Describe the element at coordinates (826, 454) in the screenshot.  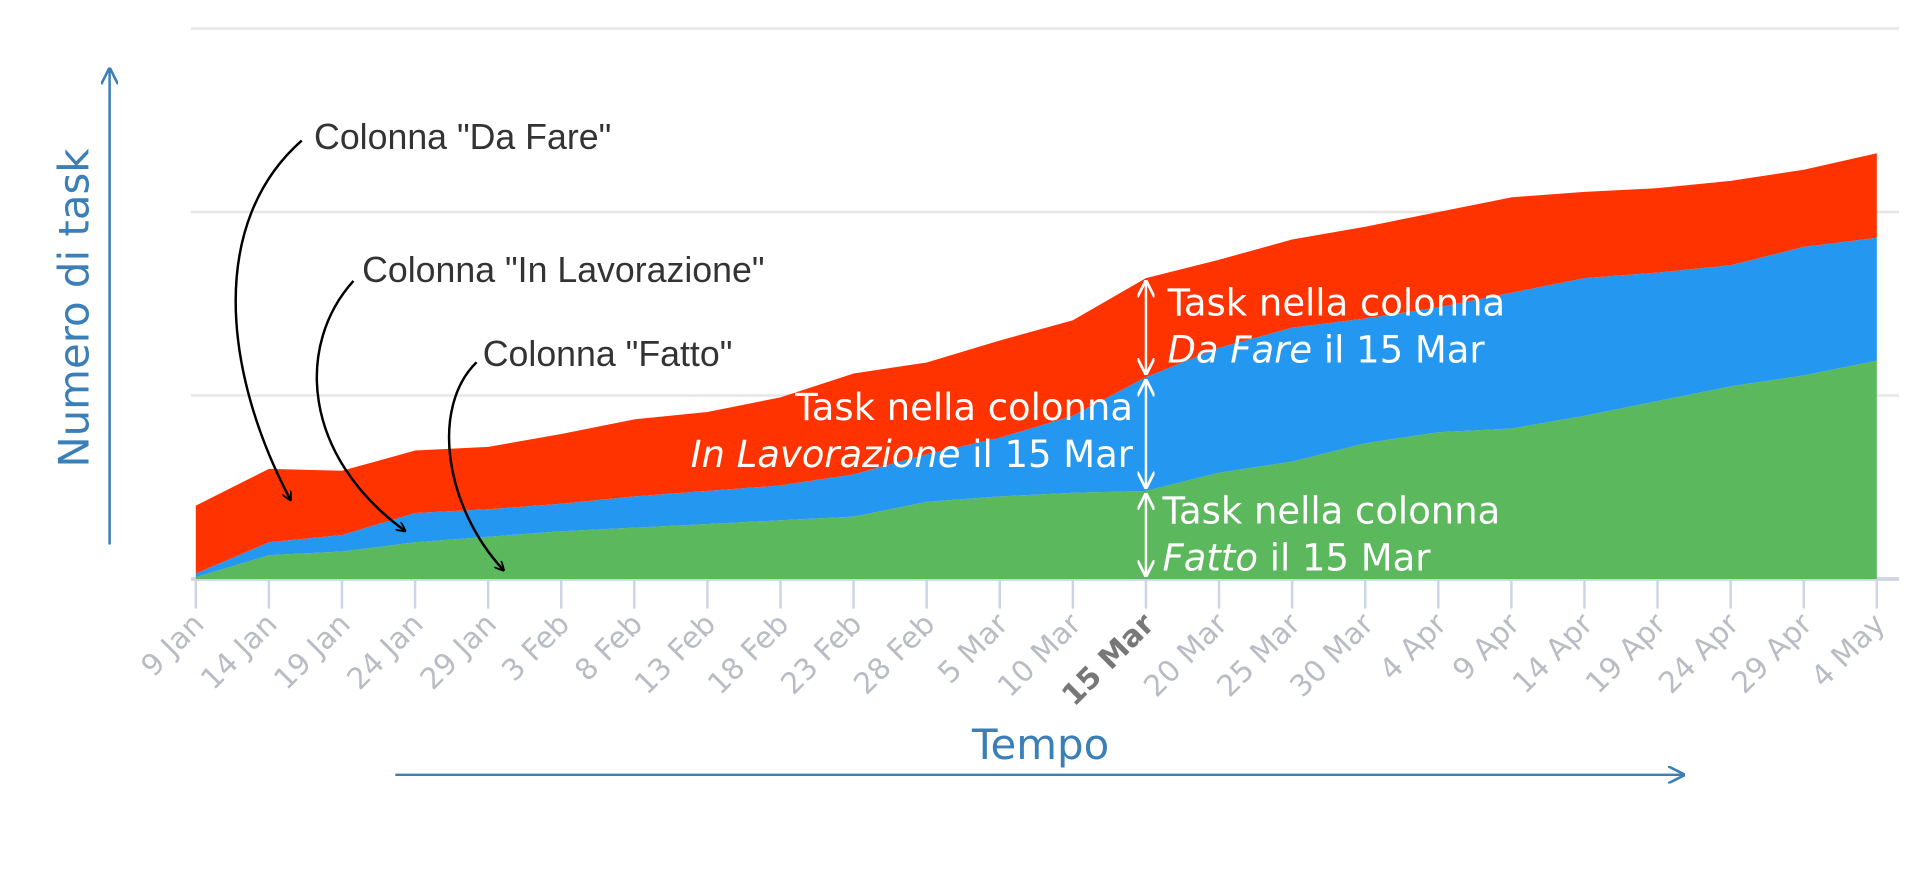
I see `band-note-emph: In Lavorazione` at that location.